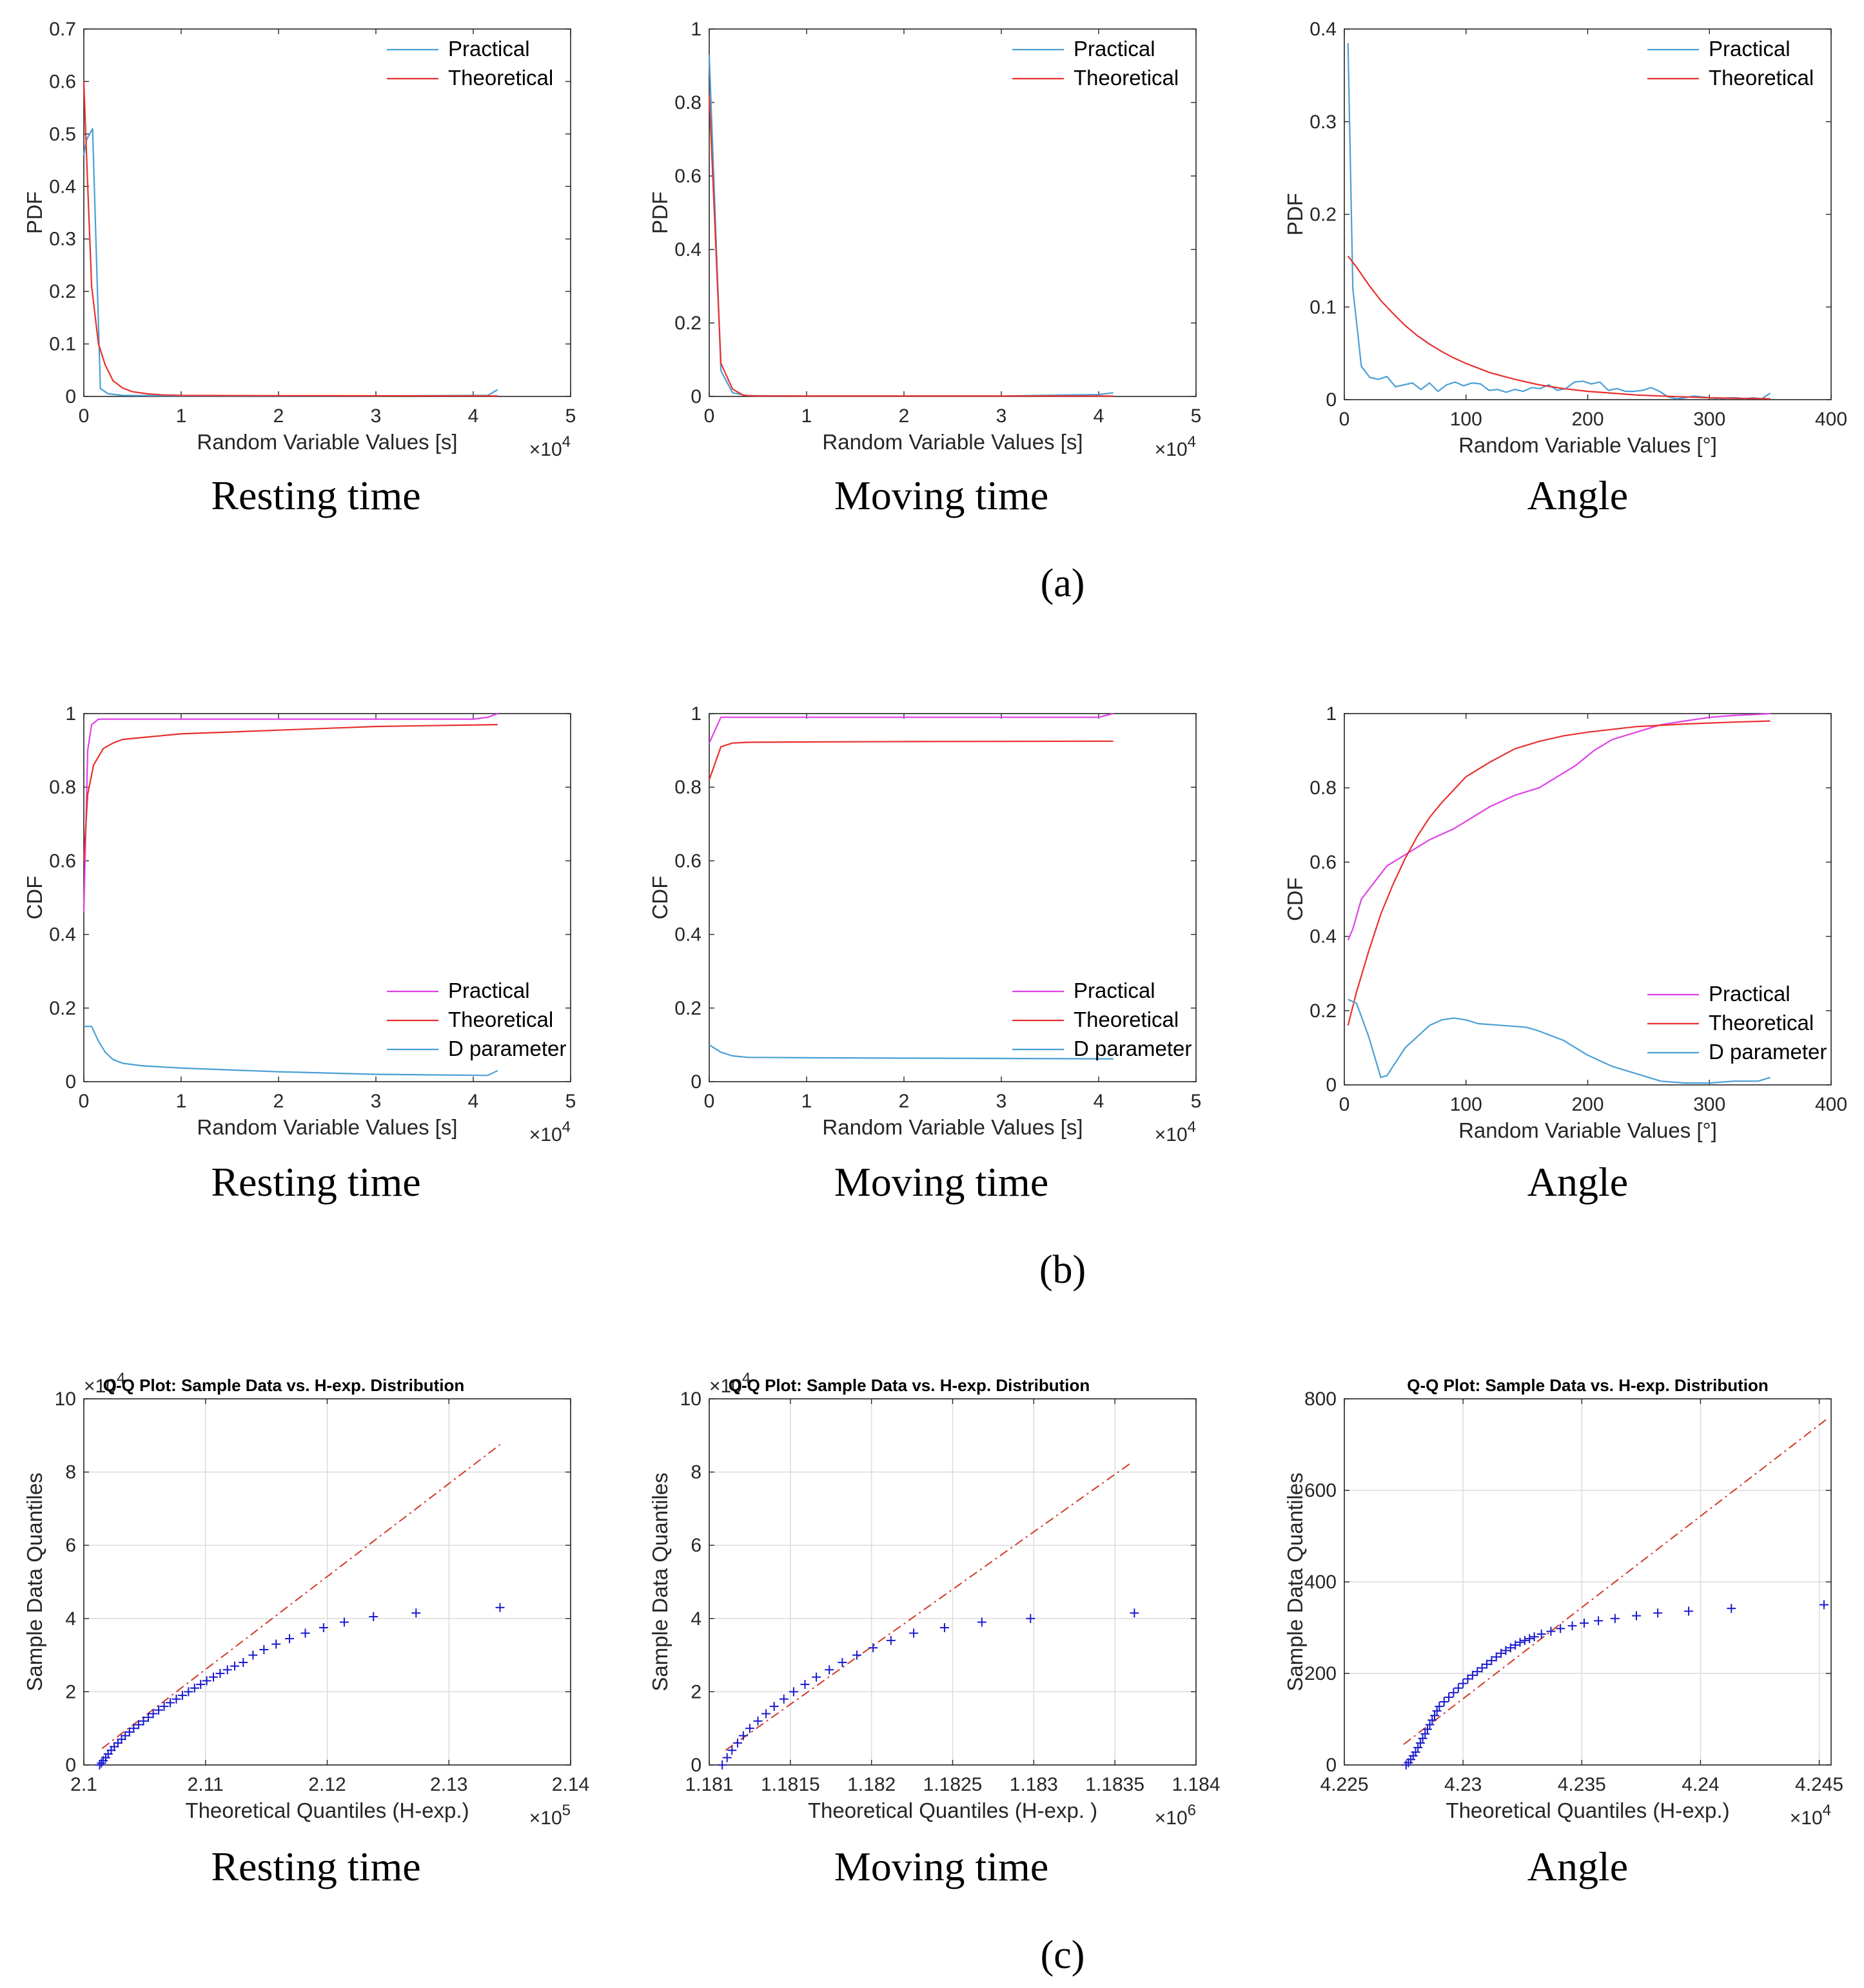 The width and height of the screenshot is (1864, 1988). Describe the element at coordinates (953, 898) in the screenshot. I see `axes-box` at that location.